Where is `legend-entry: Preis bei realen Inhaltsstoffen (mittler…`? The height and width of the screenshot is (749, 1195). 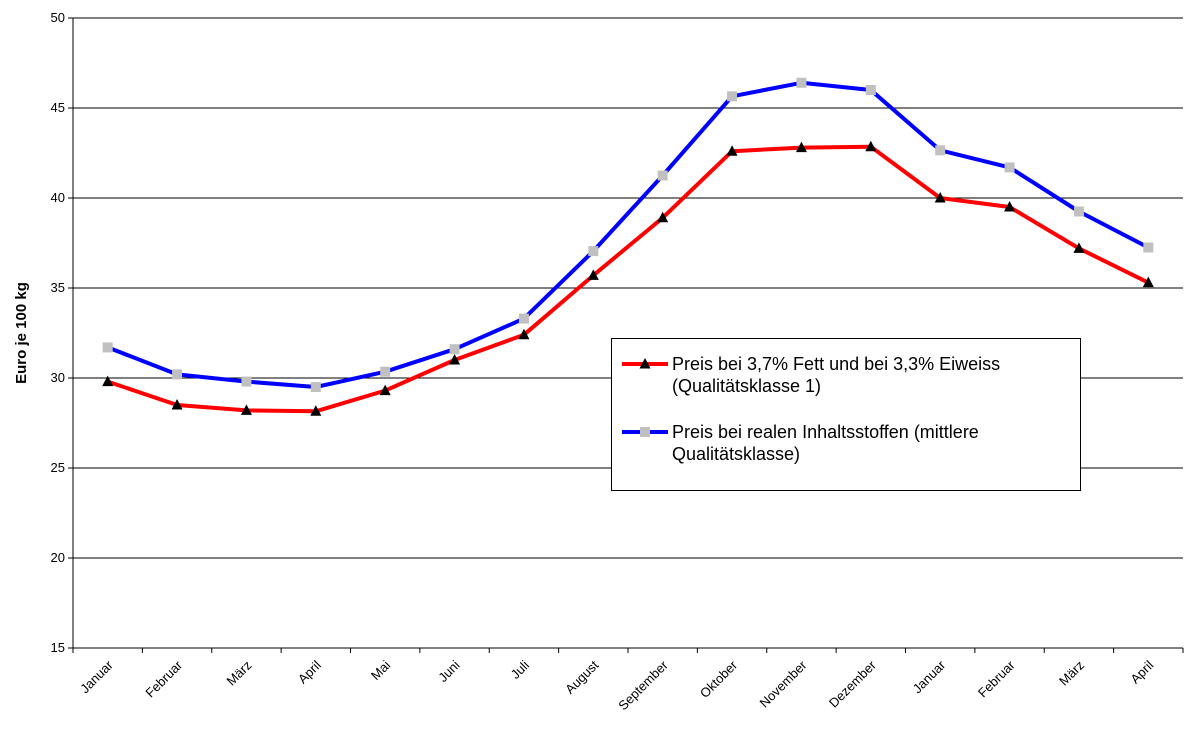
legend-entry: Preis bei realen Inhaltsstoffen (mittler… is located at coordinates (848, 443).